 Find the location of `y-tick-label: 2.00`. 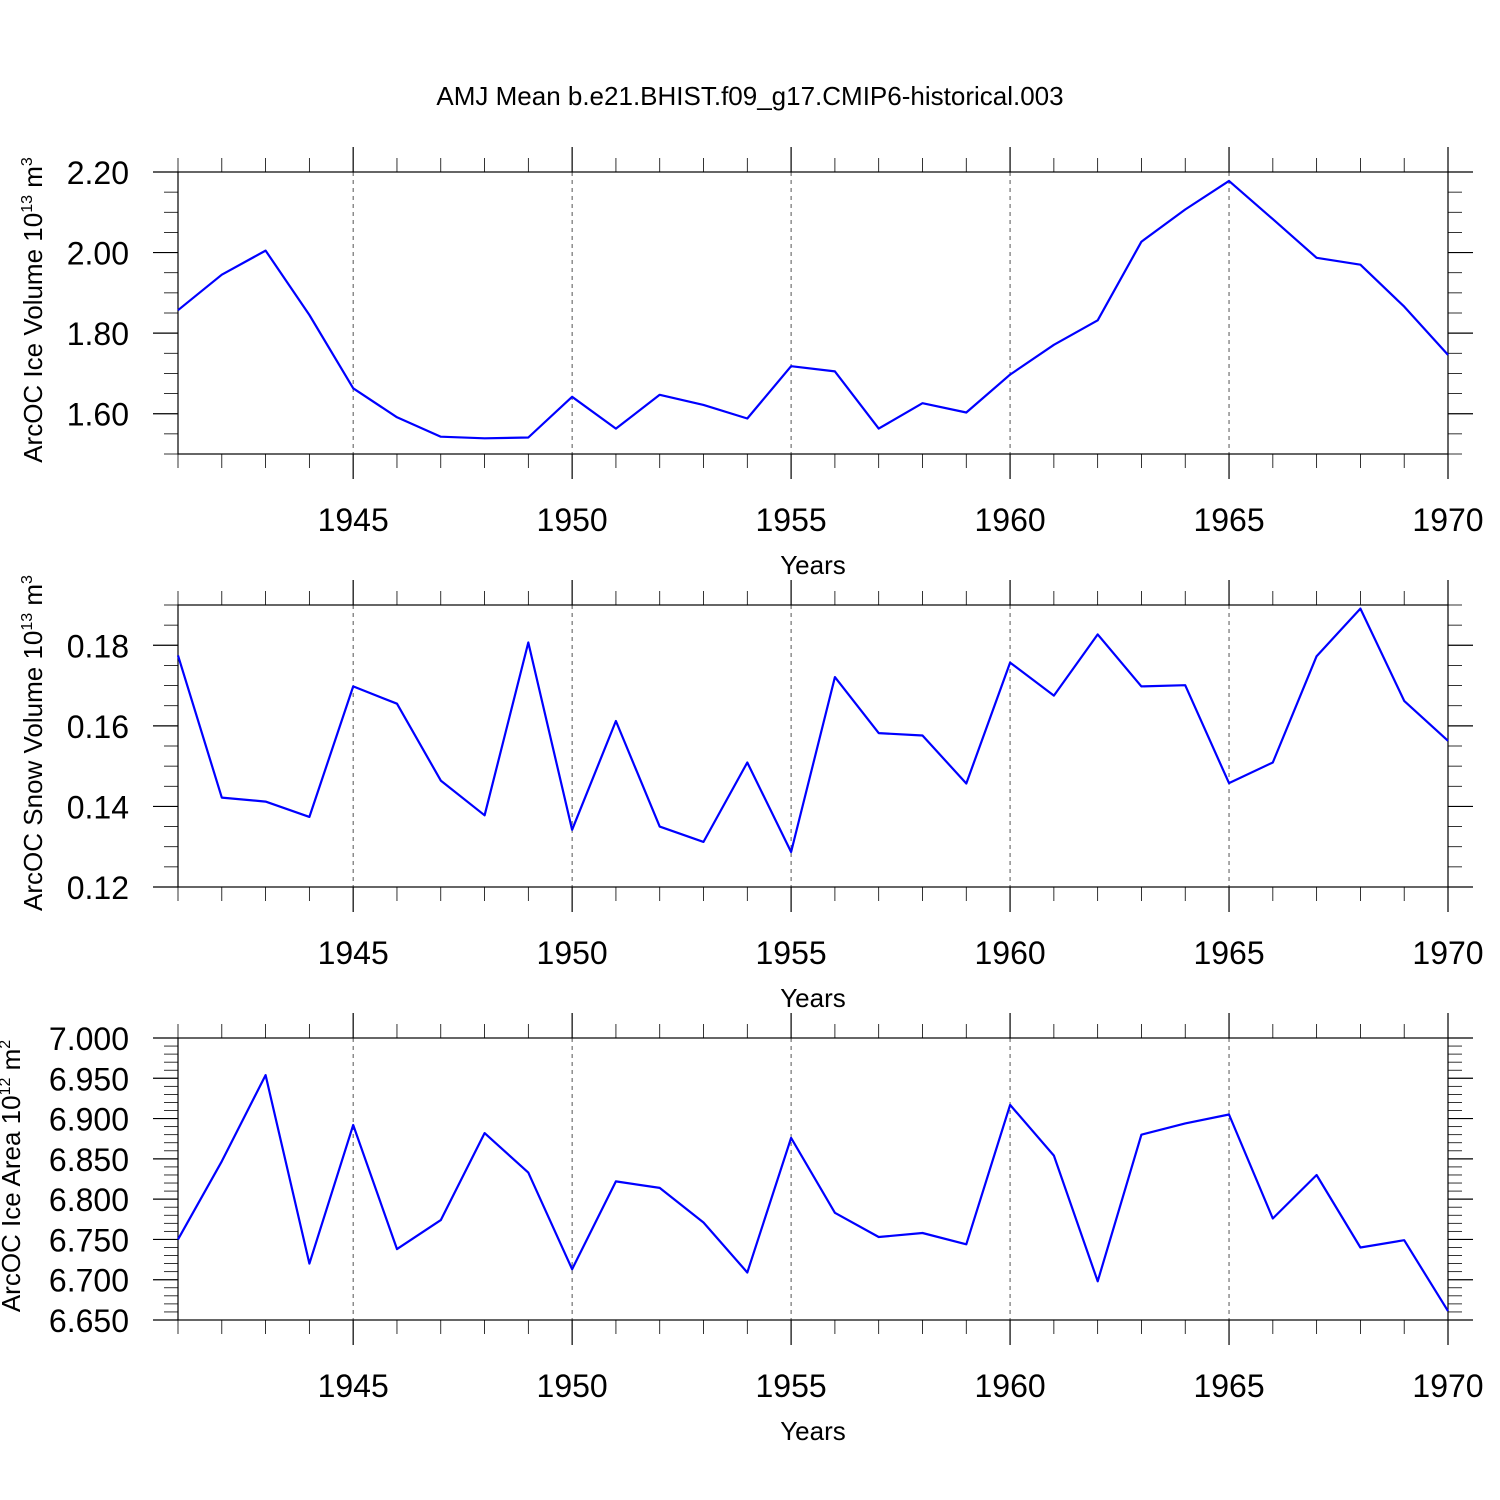

y-tick-label: 2.00 is located at coordinates (98, 254).